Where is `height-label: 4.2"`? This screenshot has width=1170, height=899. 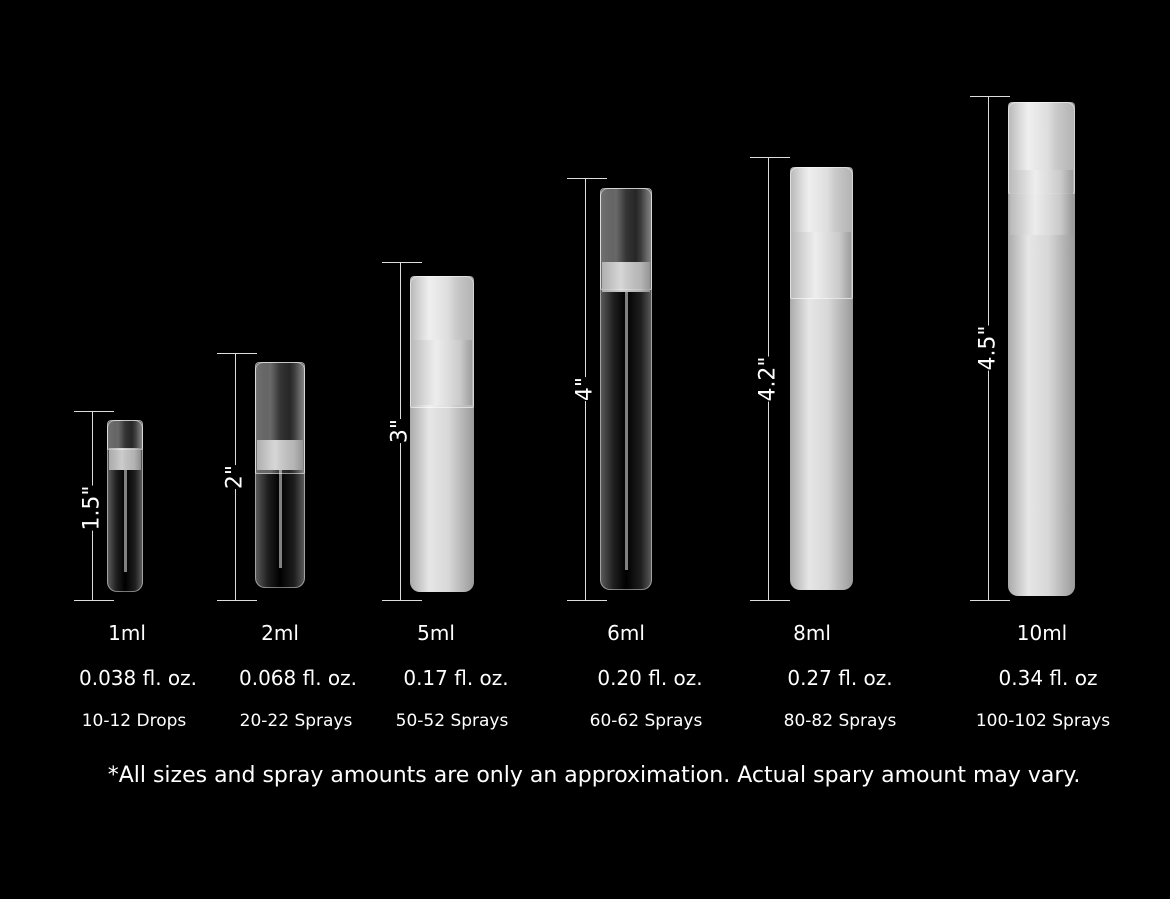 height-label: 4.2" is located at coordinates (768, 378).